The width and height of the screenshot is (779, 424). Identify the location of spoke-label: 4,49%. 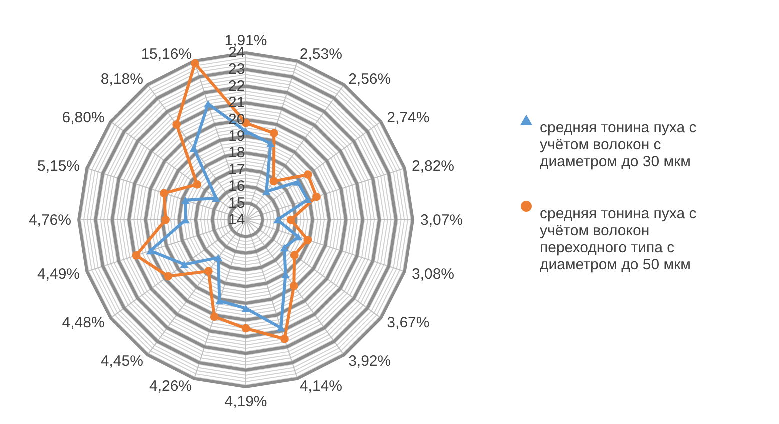
(58, 274).